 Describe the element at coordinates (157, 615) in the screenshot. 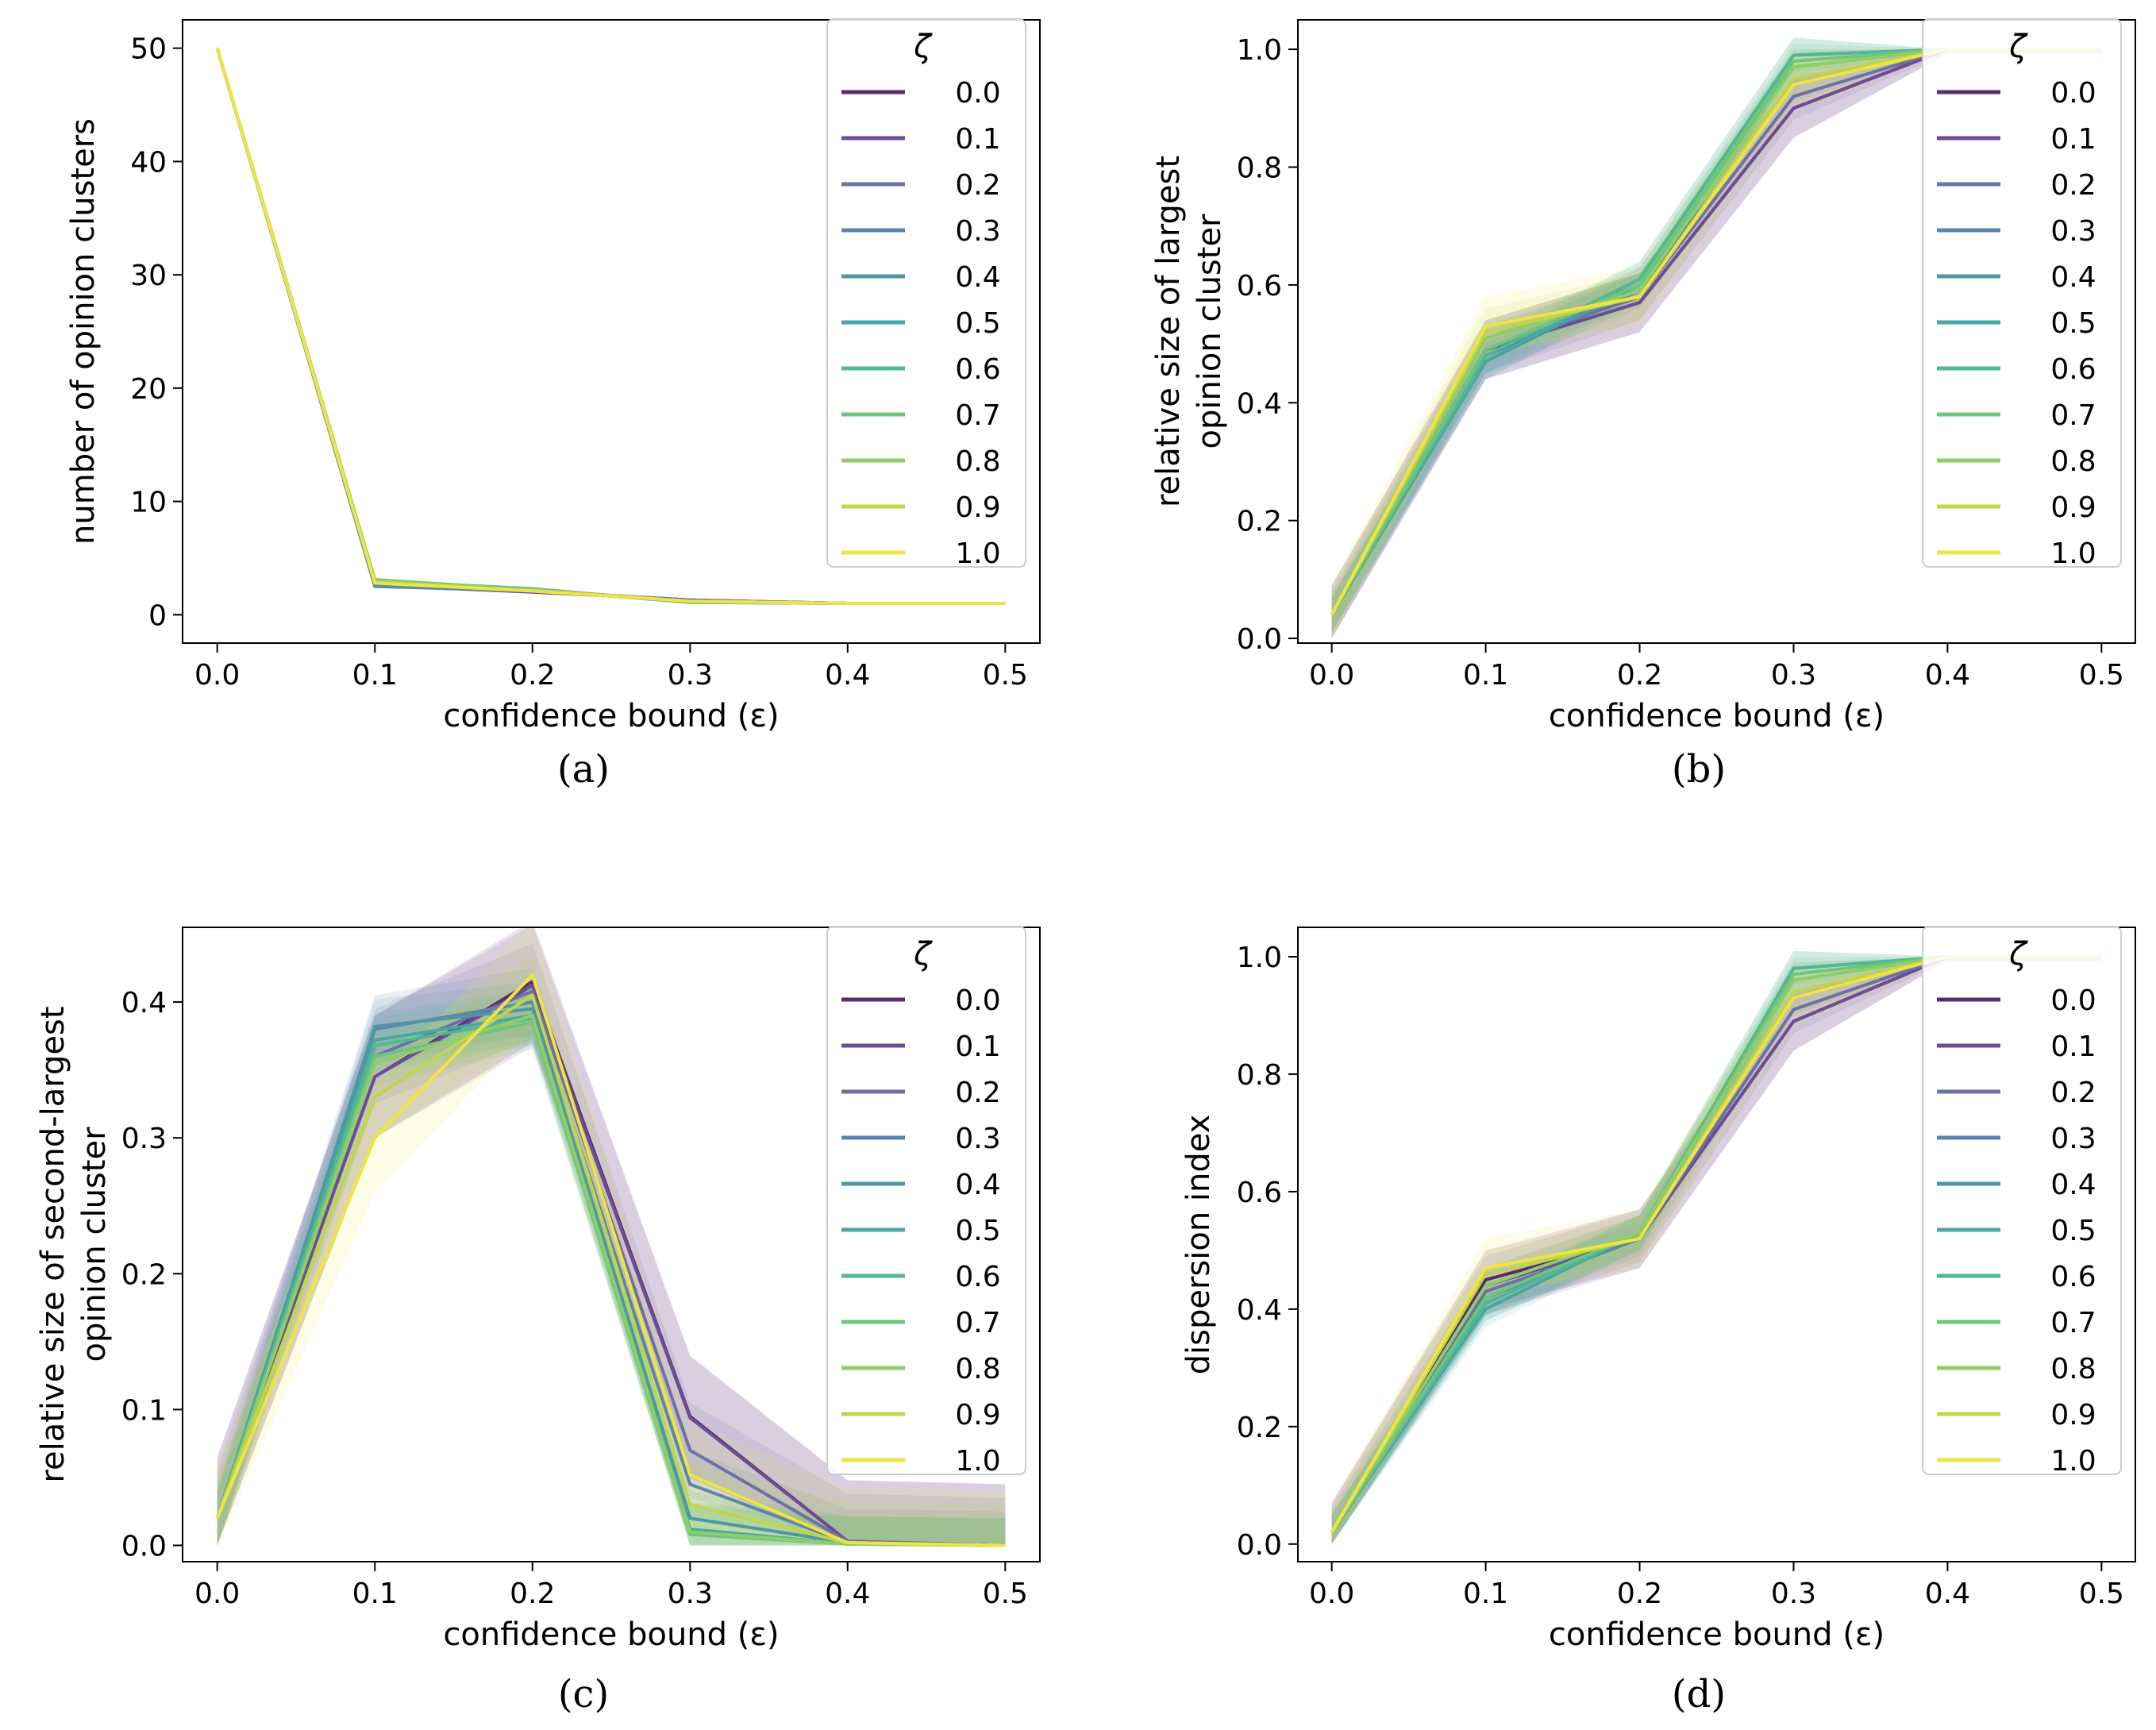

I see `y-tick-label: 0` at that location.